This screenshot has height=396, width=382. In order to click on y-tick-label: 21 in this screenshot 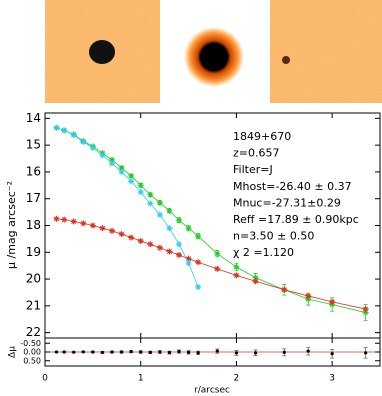, I will do `click(33, 305)`.